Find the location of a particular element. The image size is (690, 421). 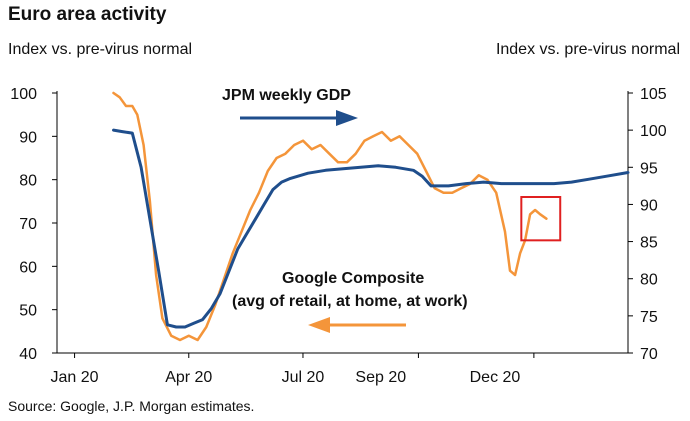

y-left-tick-label: 40 is located at coordinates (28, 354).